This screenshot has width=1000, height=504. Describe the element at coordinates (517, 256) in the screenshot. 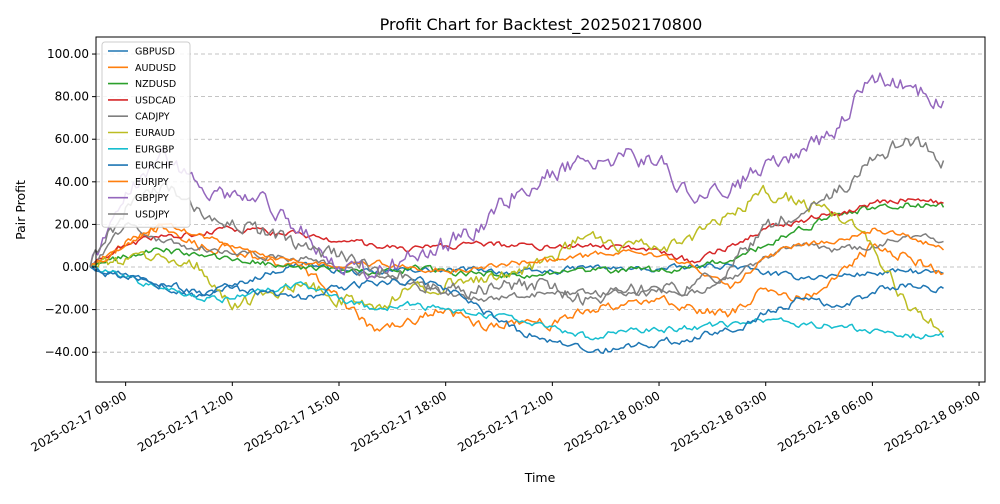

I see `series-line-eurjpy` at that location.